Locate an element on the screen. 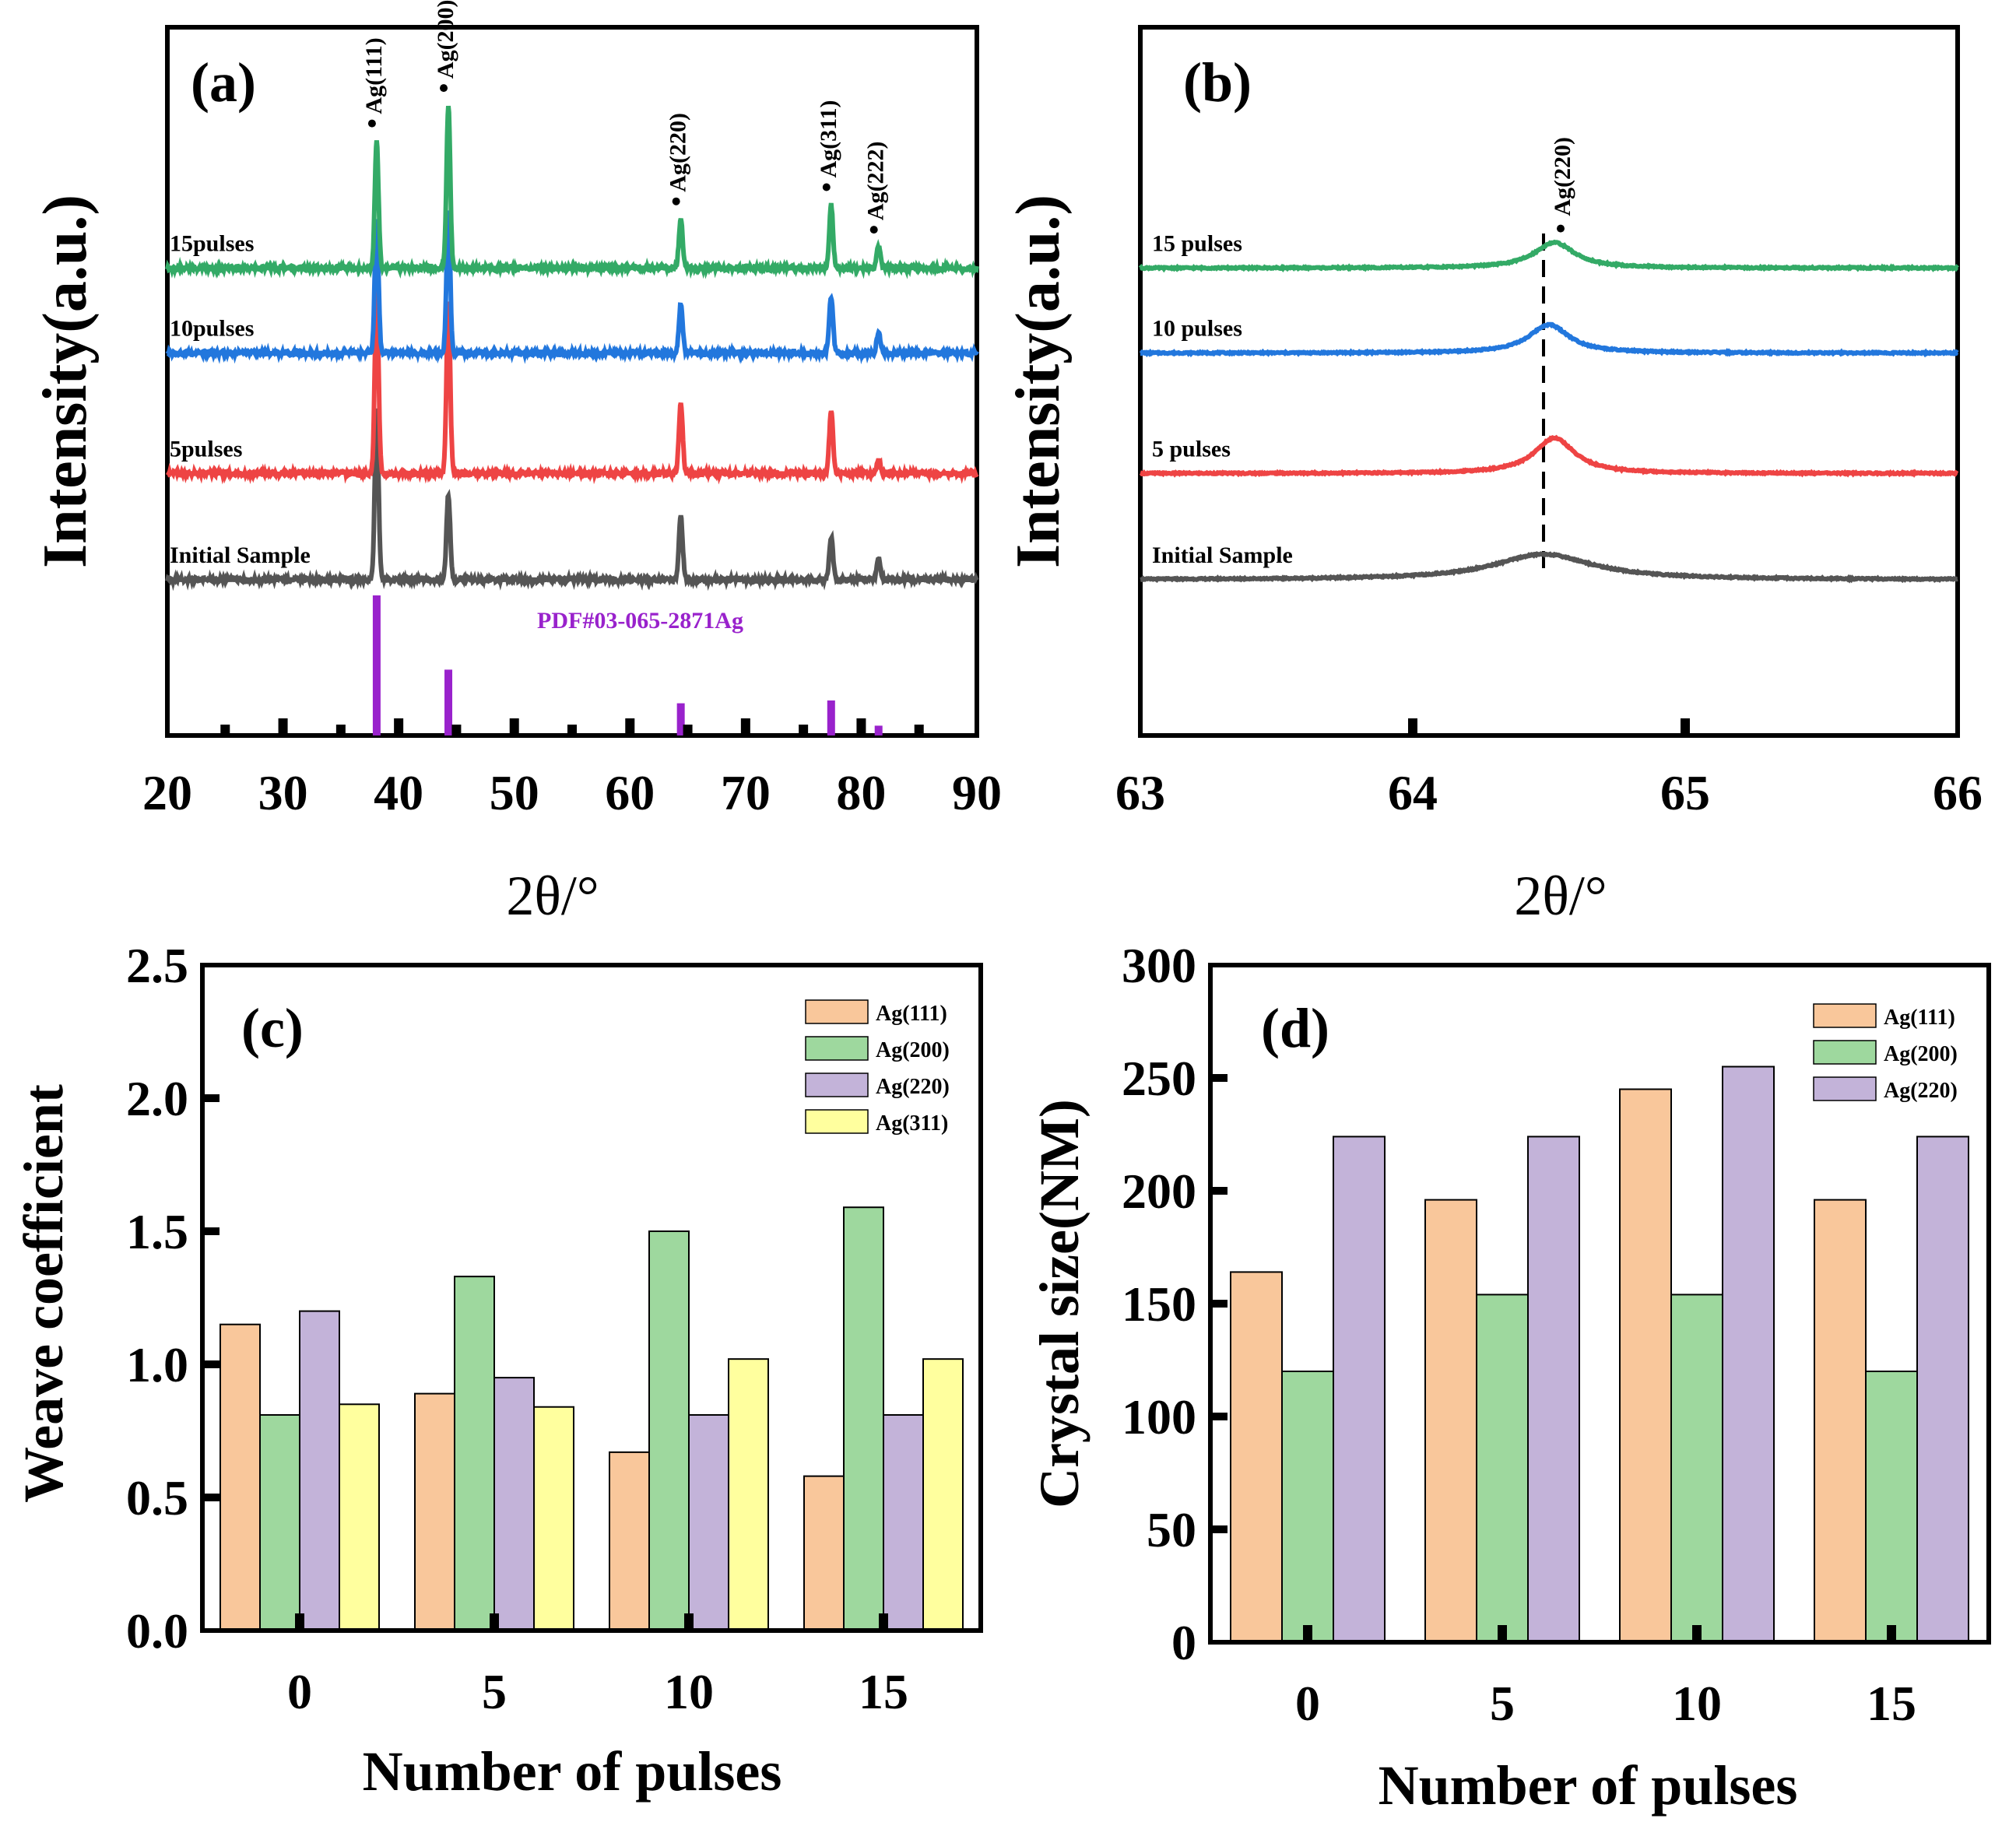  panel-a-reference-label: PDF#03-065-2871Ag is located at coordinates (640, 621).